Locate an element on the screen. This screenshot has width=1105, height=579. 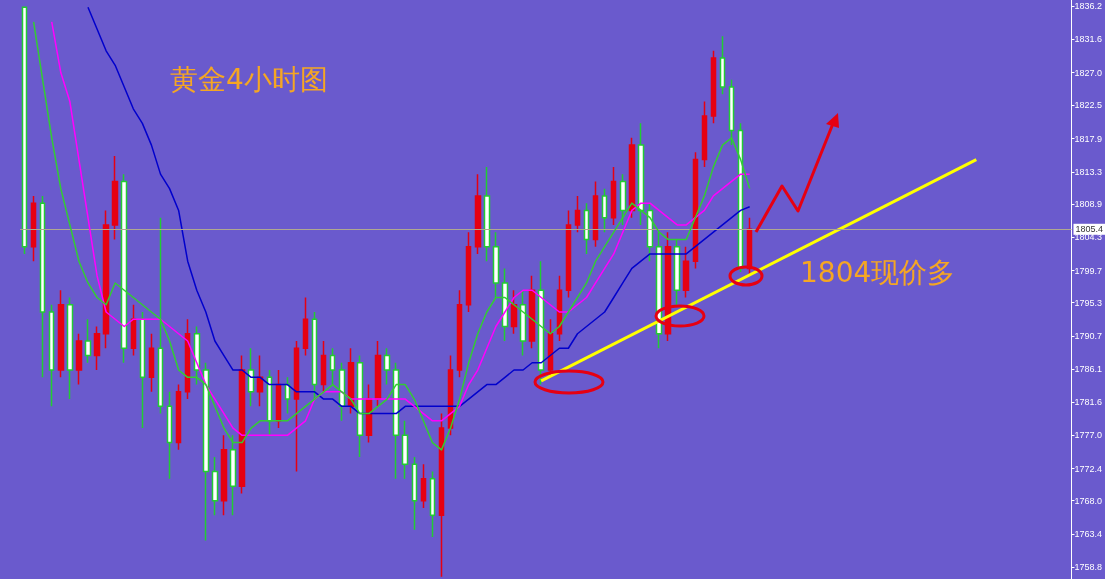
y-tick-label: 1831.6 is located at coordinates (1088, 39).